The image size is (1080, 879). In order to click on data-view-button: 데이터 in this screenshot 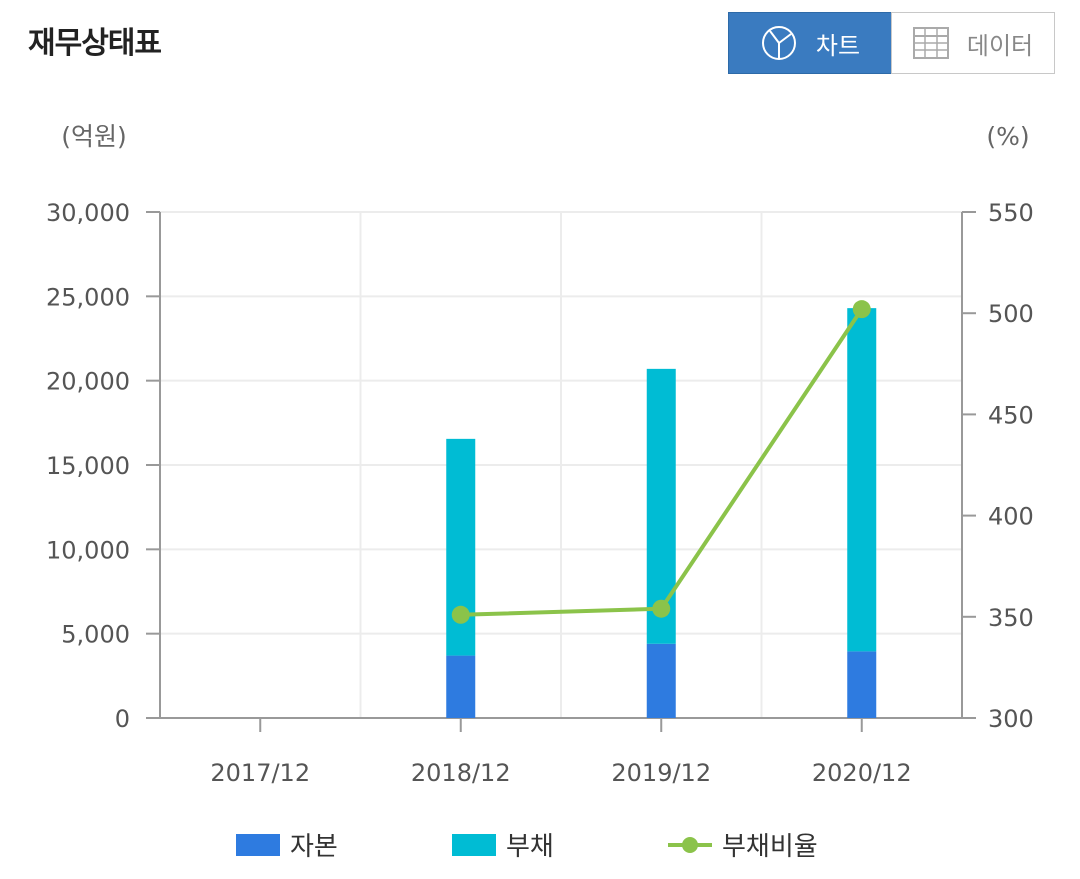, I will do `click(973, 43)`.